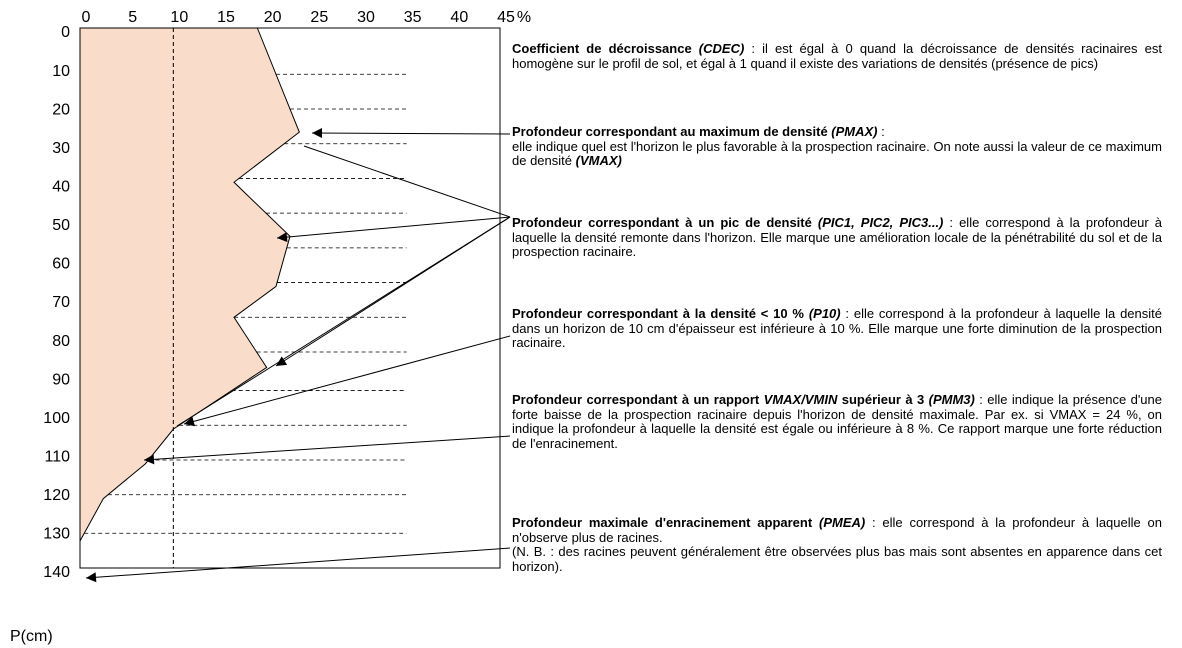 This screenshot has width=1182, height=648. Describe the element at coordinates (61, 187) in the screenshot. I see `y-tick-label: 40` at that location.